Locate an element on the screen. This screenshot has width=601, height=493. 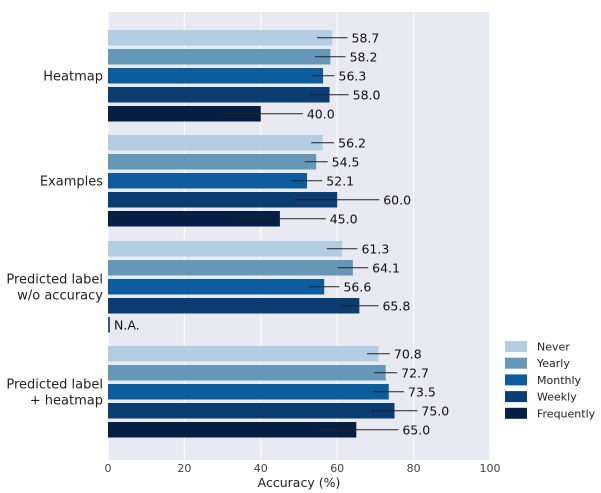
legend-label: Weekly is located at coordinates (557, 397).